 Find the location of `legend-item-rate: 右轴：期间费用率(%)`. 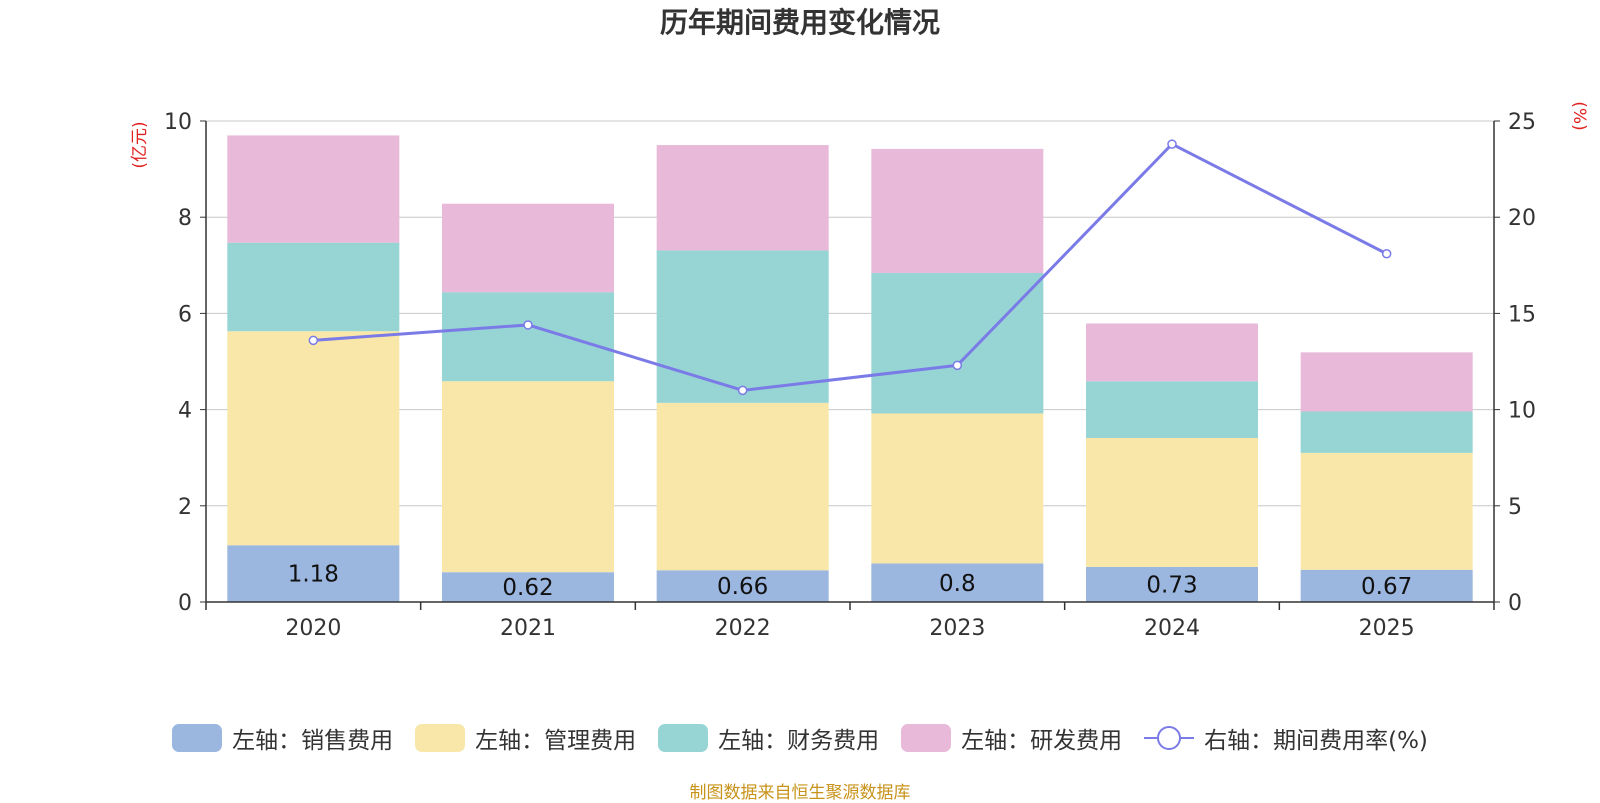

legend-item-rate: 右轴：期间费用率(%) is located at coordinates (1286, 738).